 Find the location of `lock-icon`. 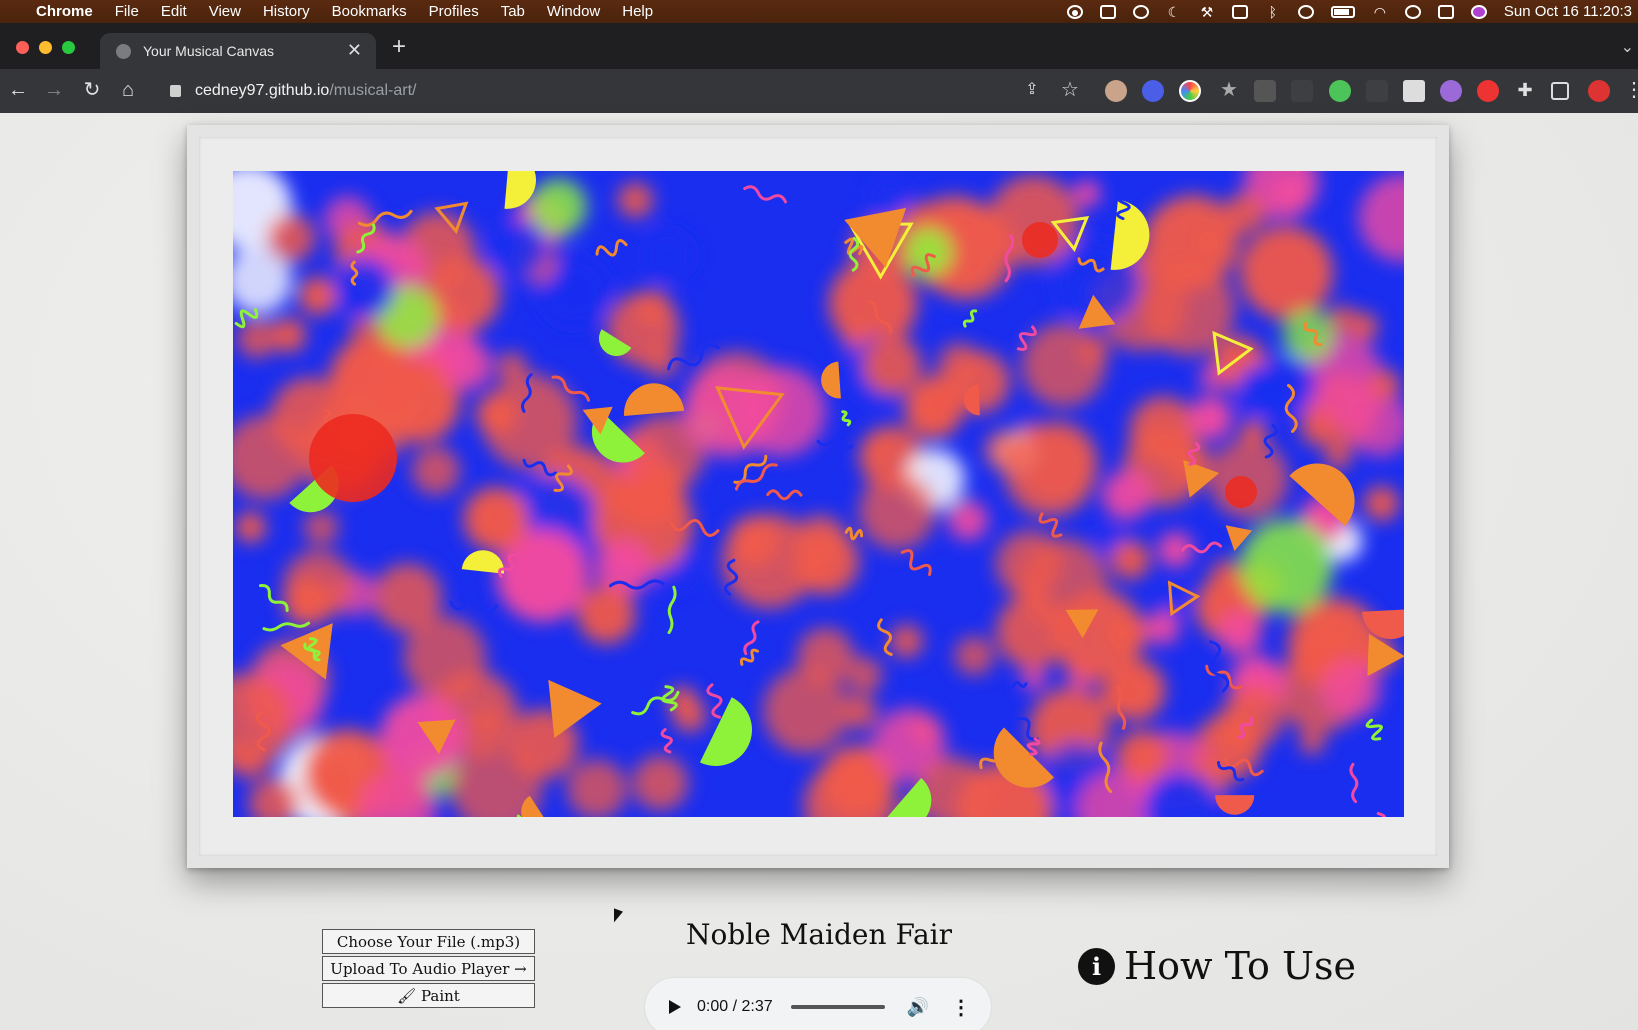

lock-icon is located at coordinates (175, 91).